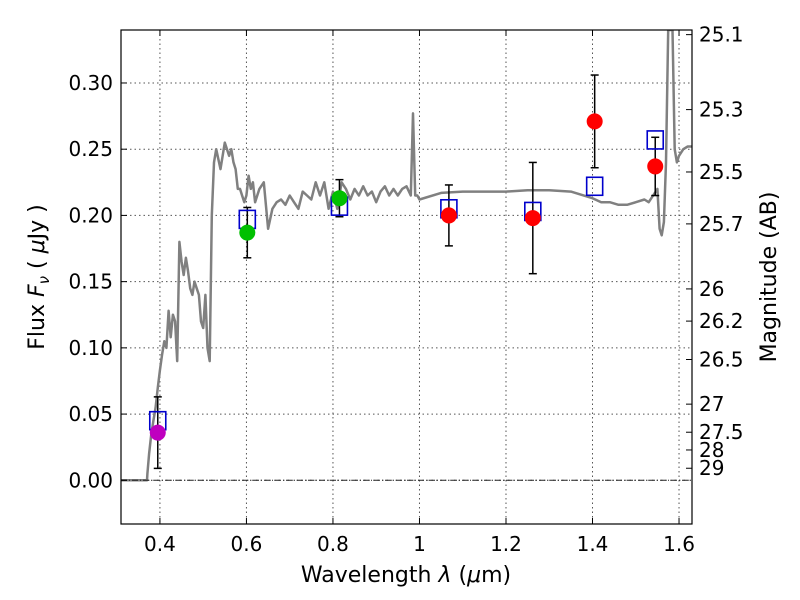 Image resolution: width=800 pixels, height=600 pixels. What do you see at coordinates (90, 149) in the screenshot?
I see `y-tick-label: 0.25` at bounding box center [90, 149].